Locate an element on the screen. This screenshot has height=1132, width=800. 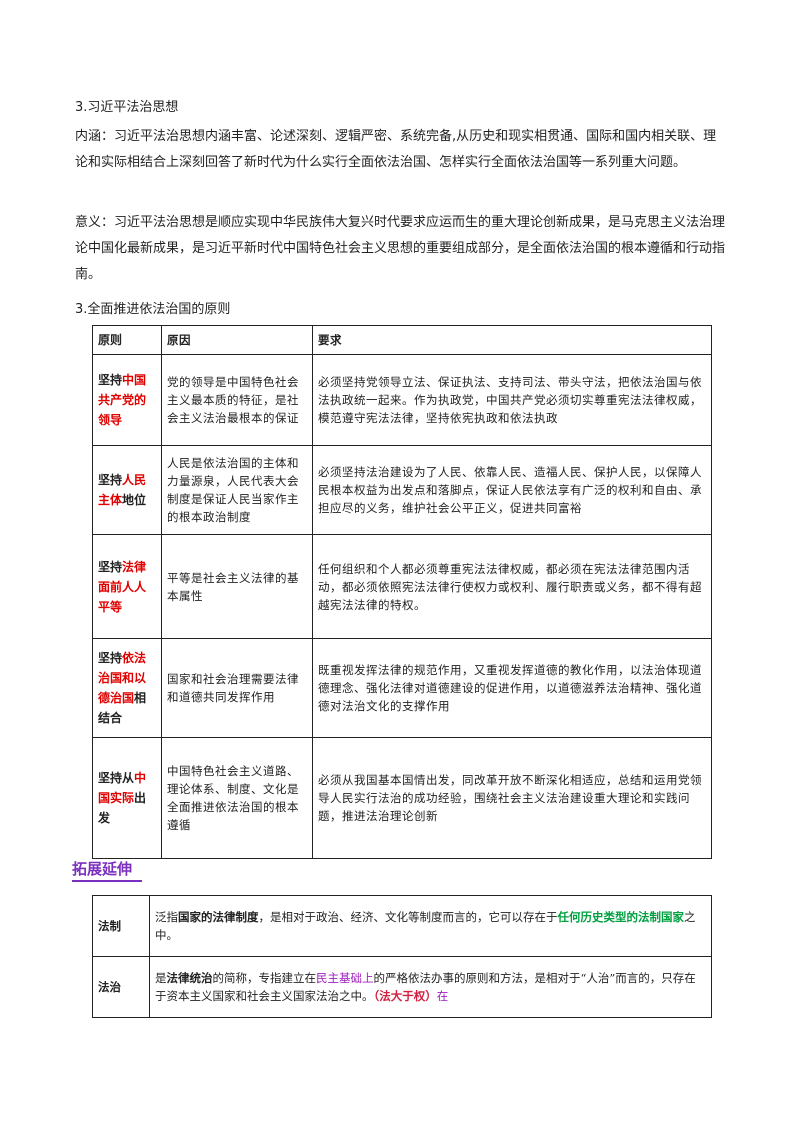
text-run: 任何历史类型的法制国家 is located at coordinates (621, 917).